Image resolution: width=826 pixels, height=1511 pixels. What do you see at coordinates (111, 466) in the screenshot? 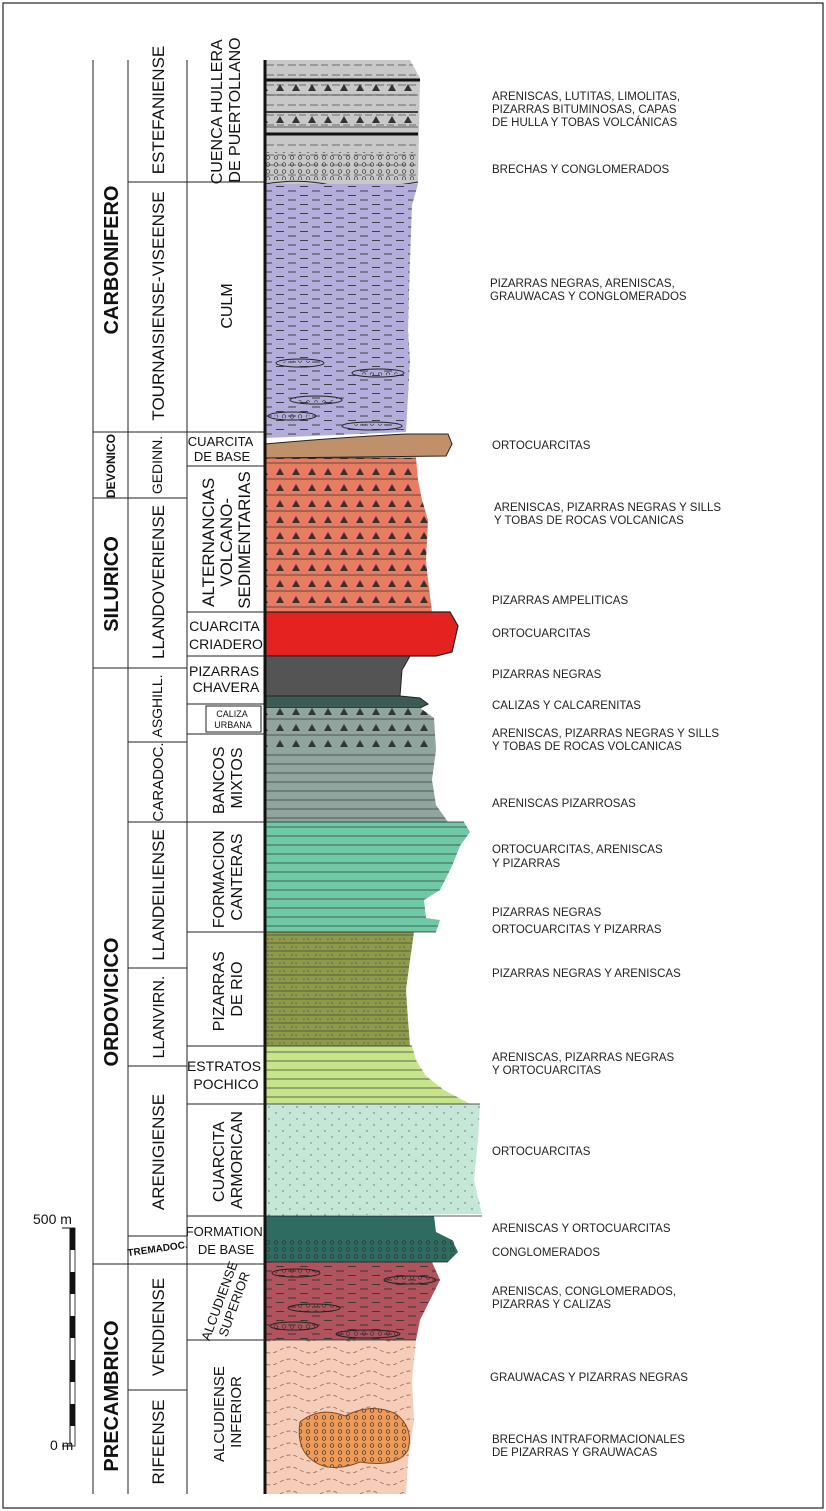
I see `period-devonico: DEVONICO` at bounding box center [111, 466].